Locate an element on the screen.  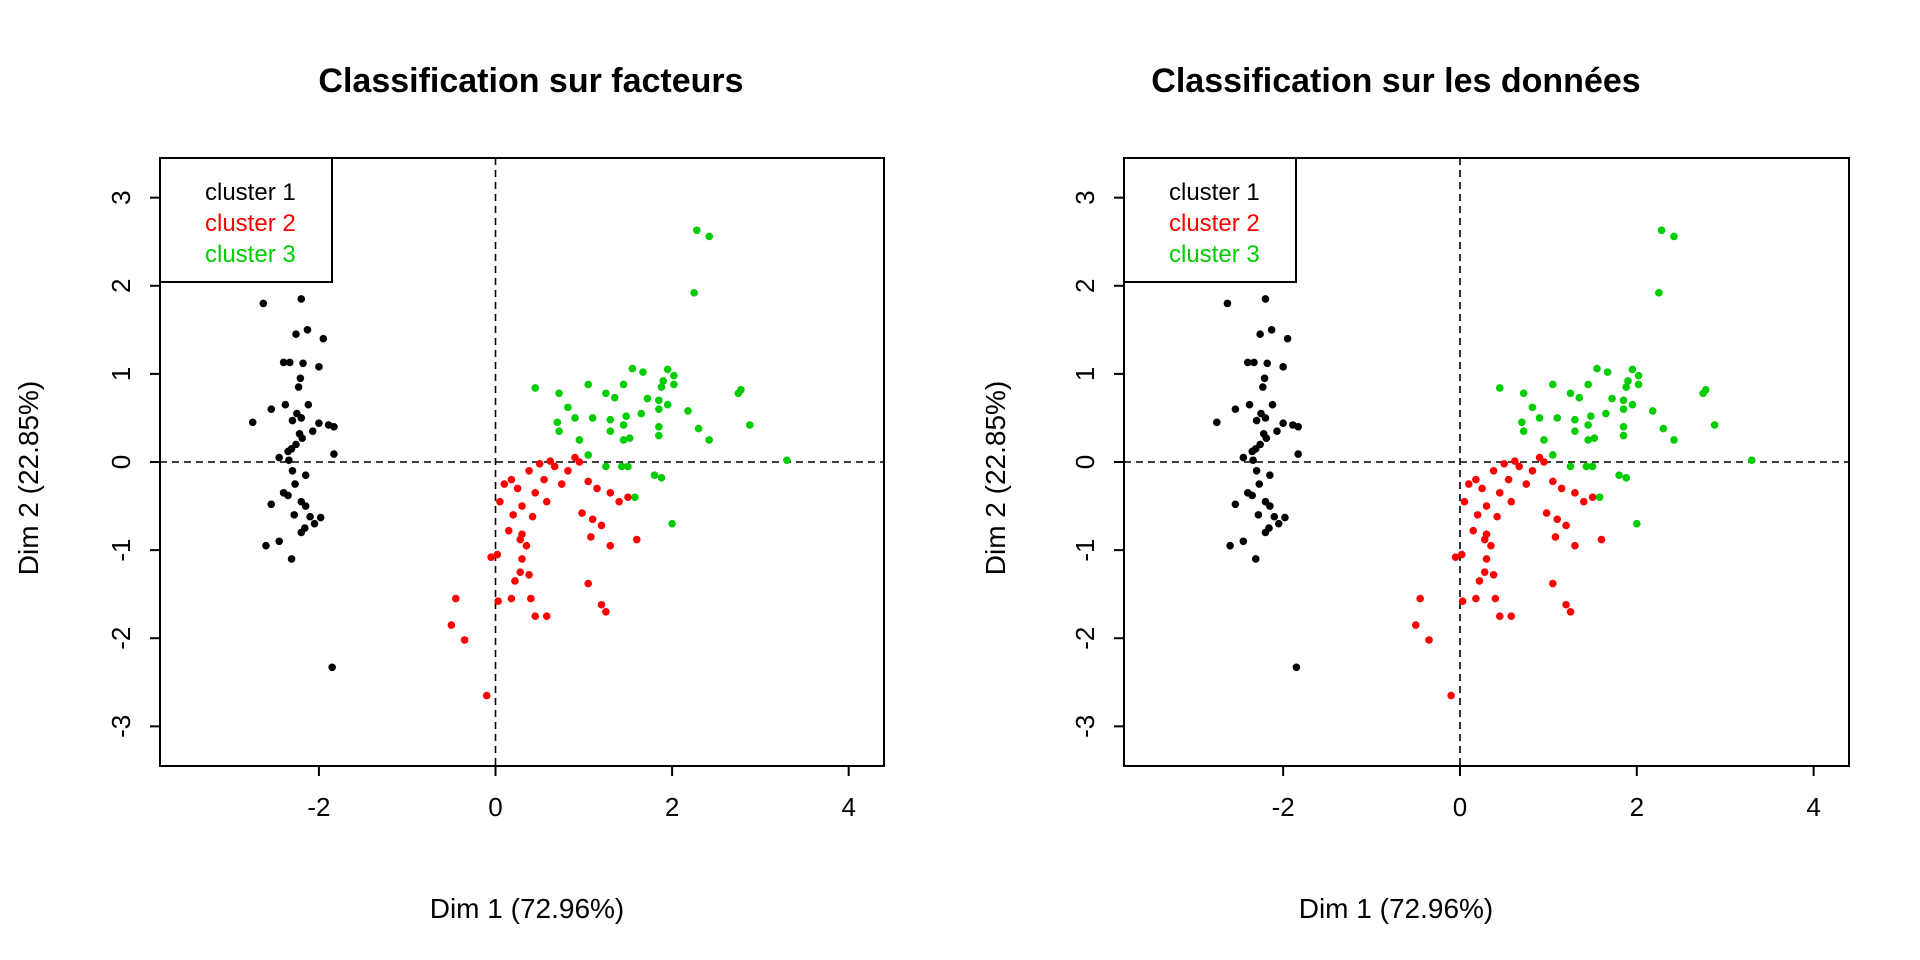
y-tick-label: -2 is located at coordinates (1085, 638).